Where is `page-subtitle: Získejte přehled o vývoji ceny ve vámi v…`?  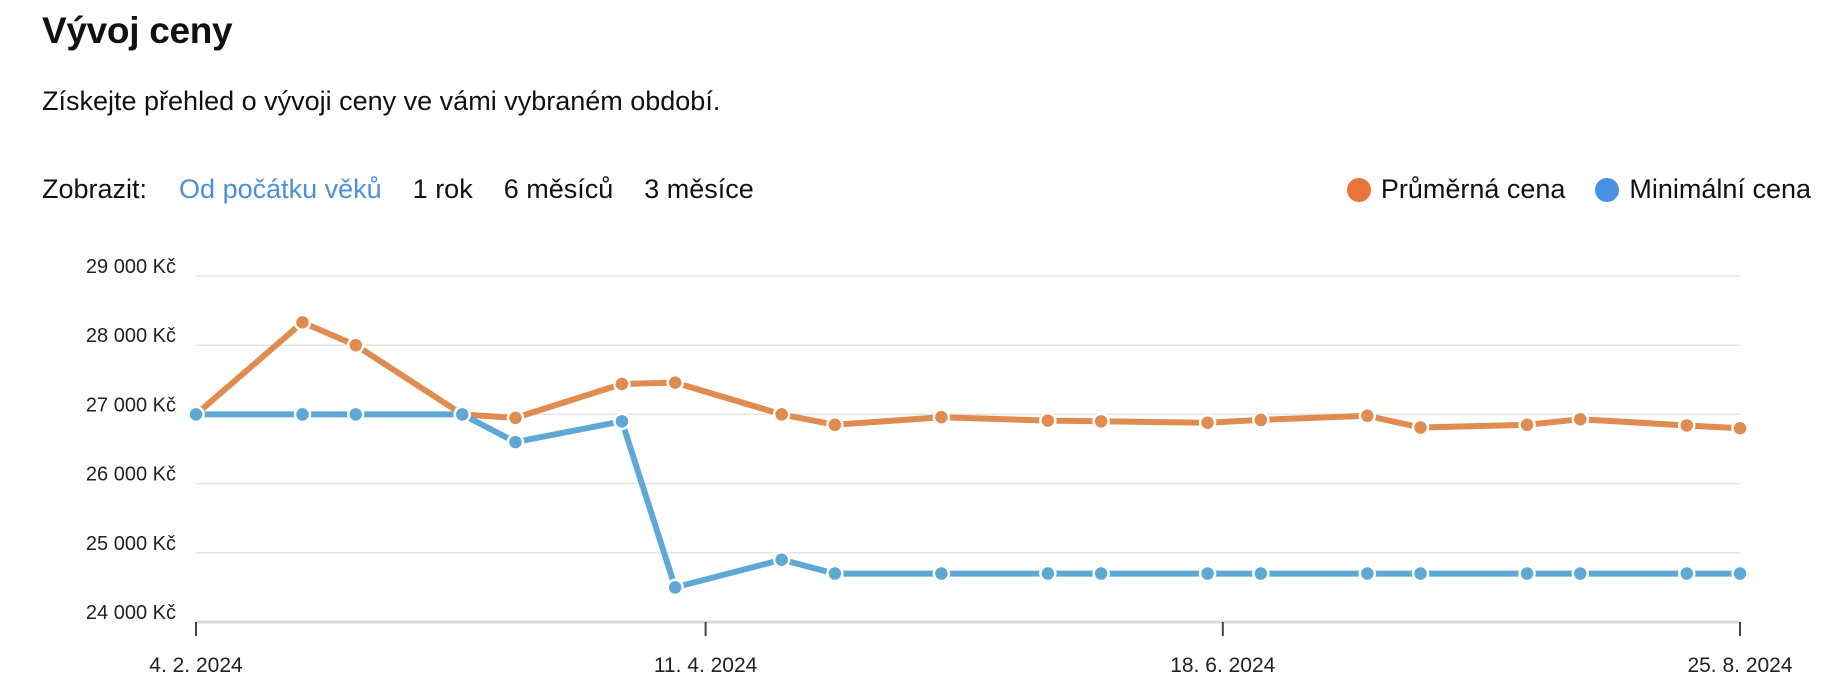 page-subtitle: Získejte přehled o vývoji ceny ve vámi v… is located at coordinates (381, 101).